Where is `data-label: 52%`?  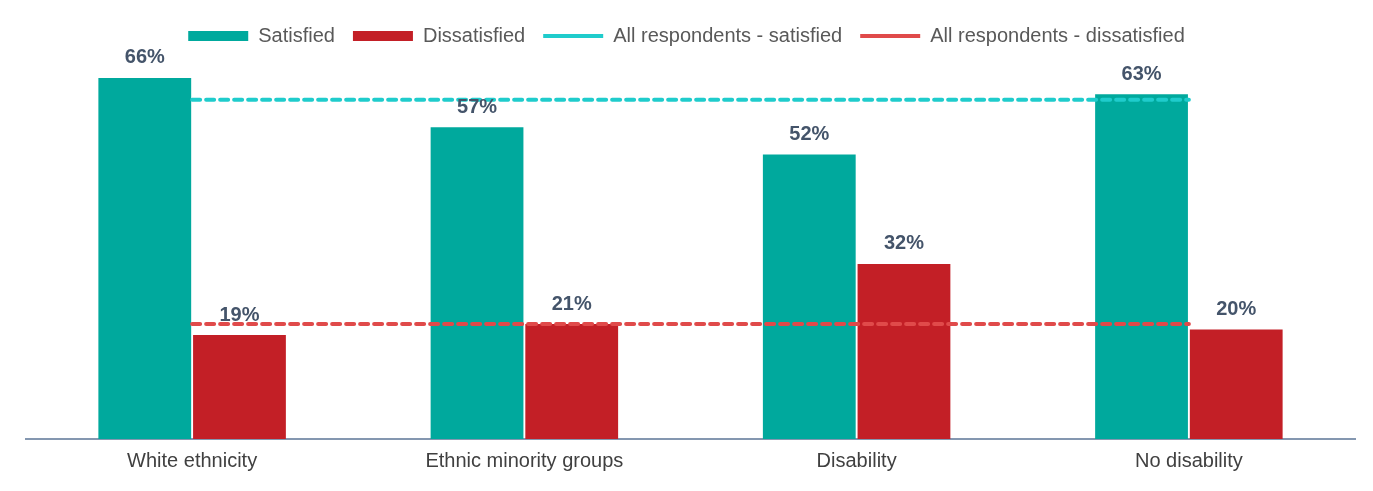
data-label: 52% is located at coordinates (809, 133).